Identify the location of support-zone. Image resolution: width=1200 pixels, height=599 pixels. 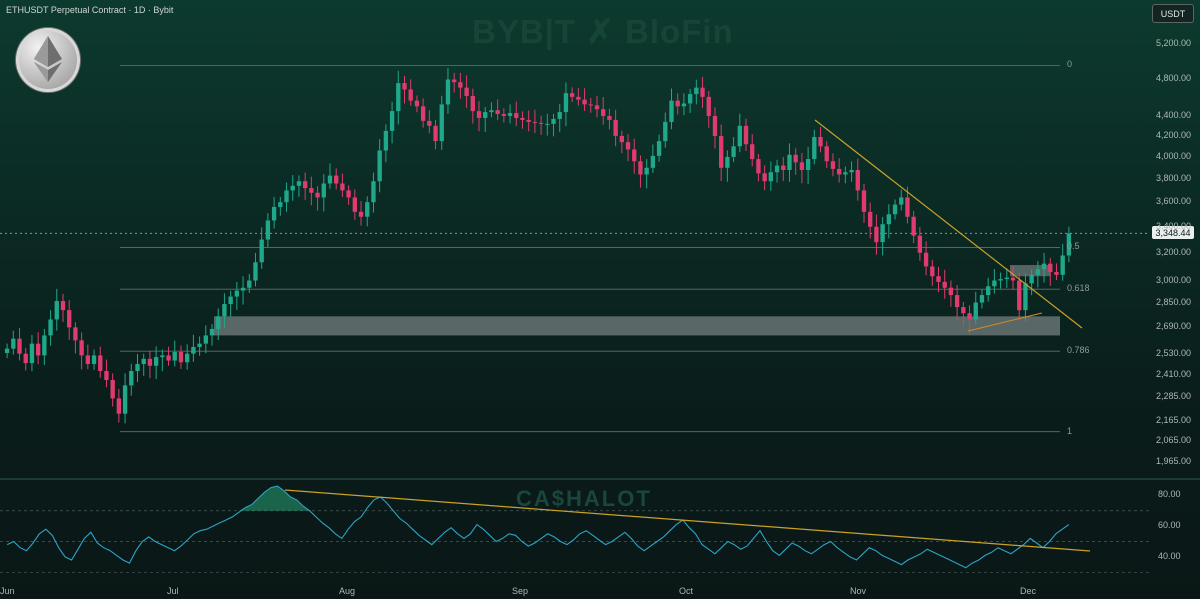
(637, 326).